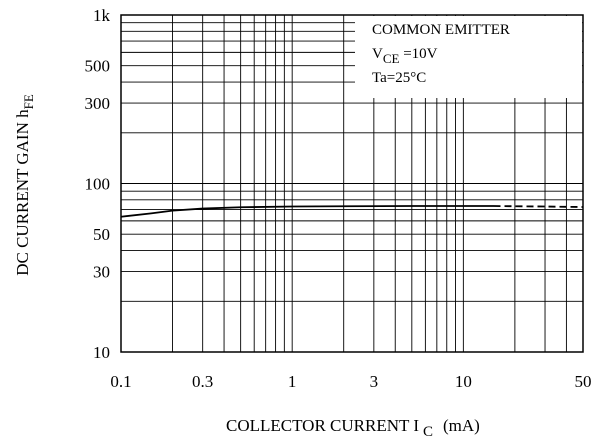 This screenshot has height=441, width=596. Describe the element at coordinates (202, 381) in the screenshot. I see `x-tick-label: 0.3` at that location.